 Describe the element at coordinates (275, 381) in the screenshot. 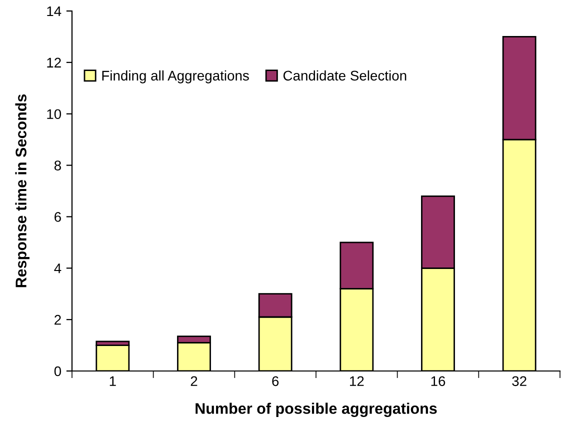

I see `x-tick-label: 6` at that location.